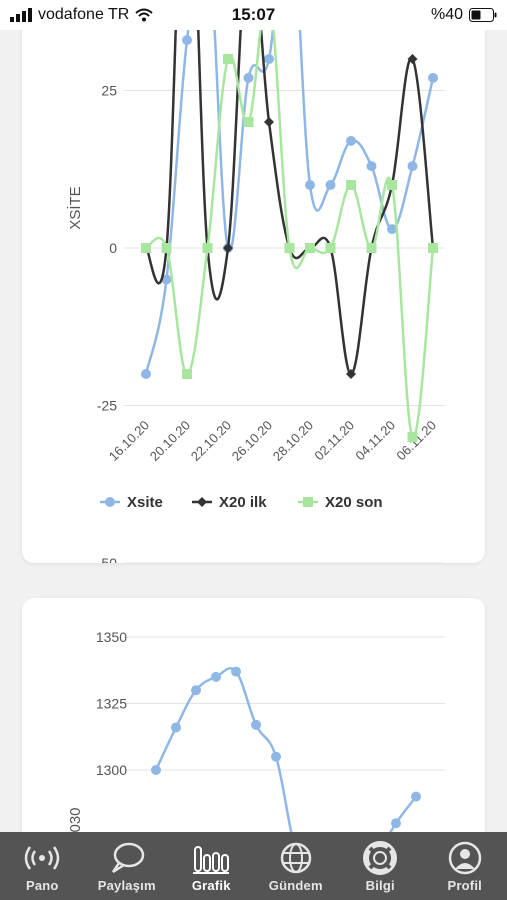  What do you see at coordinates (111, 704) in the screenshot?
I see `y-tick-label: 1325` at bounding box center [111, 704].